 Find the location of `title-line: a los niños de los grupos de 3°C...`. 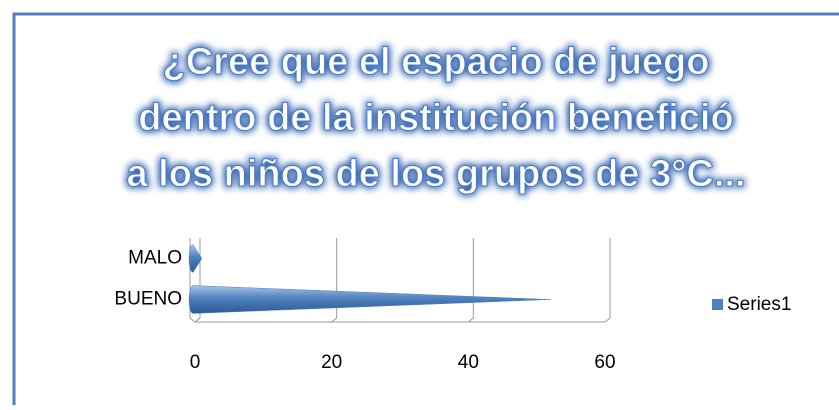

title-line: a los niños de los grupos de 3°C... is located at coordinates (435, 174).